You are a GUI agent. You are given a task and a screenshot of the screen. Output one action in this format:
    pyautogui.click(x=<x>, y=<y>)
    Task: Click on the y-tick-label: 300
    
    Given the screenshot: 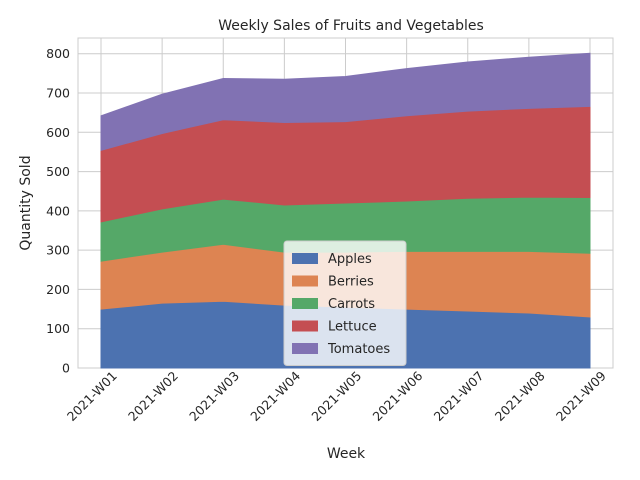 What is the action you would take?
    pyautogui.click(x=58, y=250)
    